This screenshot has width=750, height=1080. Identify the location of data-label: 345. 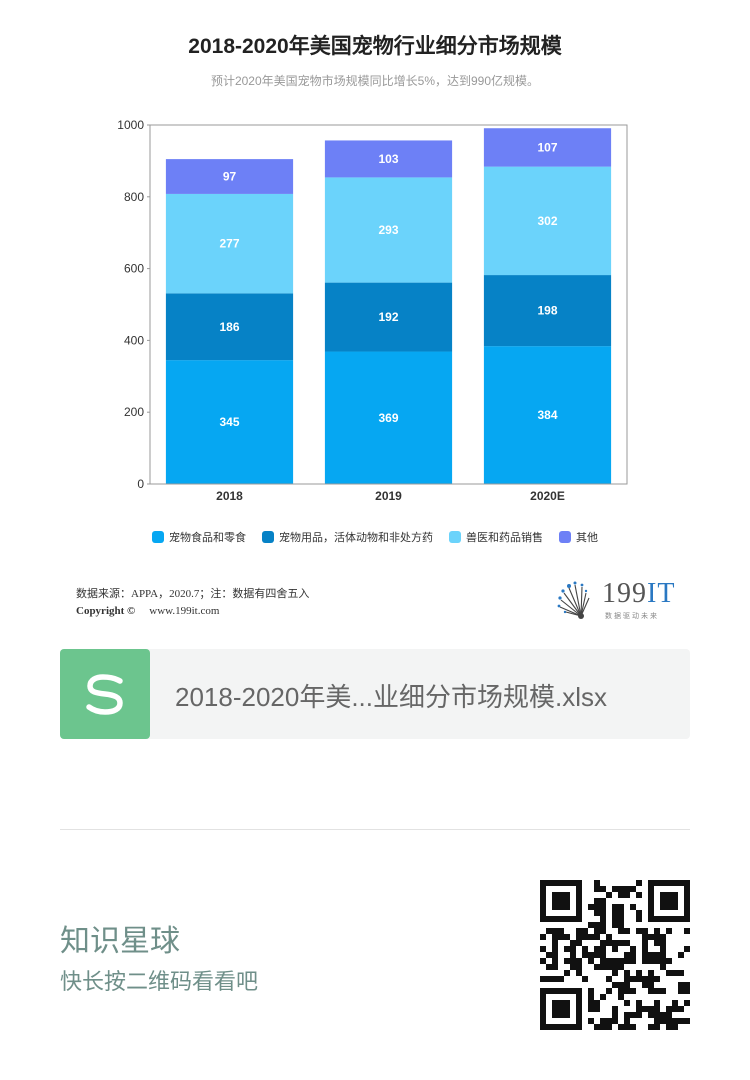
(229, 422).